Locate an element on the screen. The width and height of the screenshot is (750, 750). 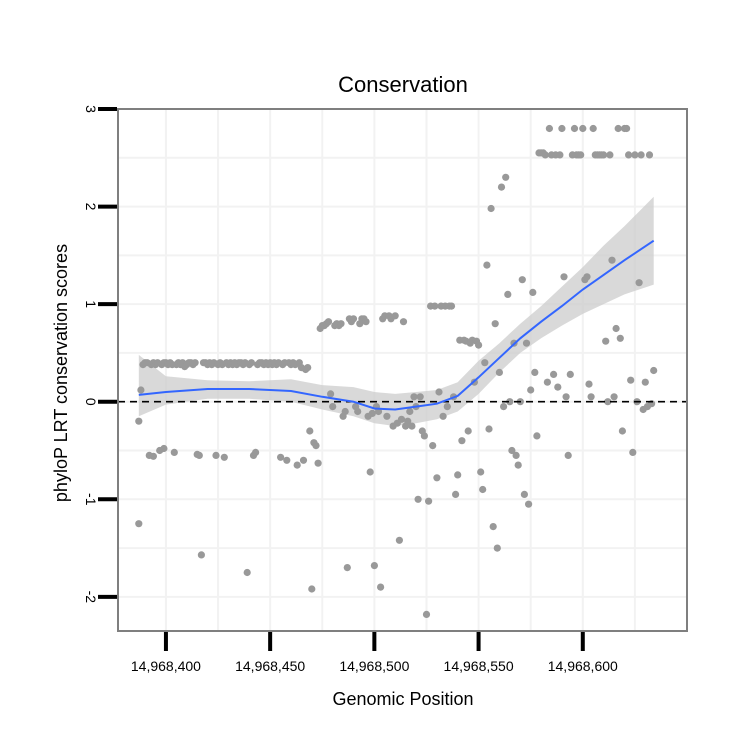
x-axis-label: Genomic Position is located at coordinates (402, 699).